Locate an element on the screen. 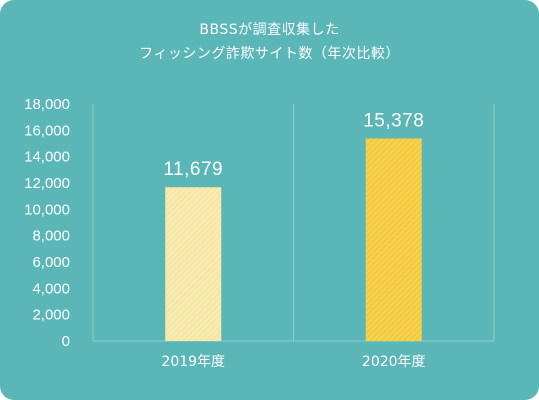 The height and width of the screenshot is (400, 539). chart-title-line-2: フィッシング詐欺サイト数（年次比較） is located at coordinates (269, 54).